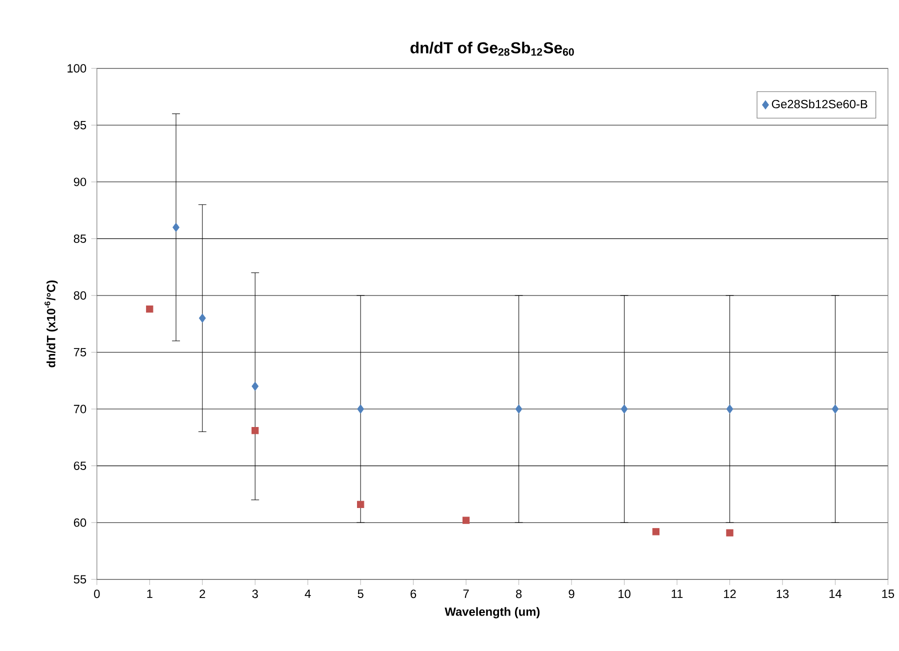  I want to click on x-tick-label: 14, so click(836, 594).